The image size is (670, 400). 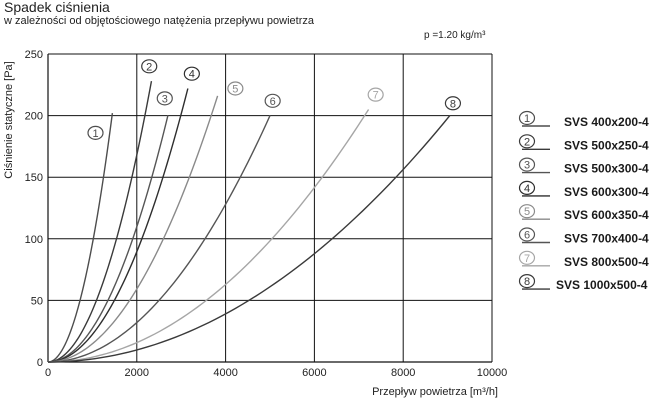 What do you see at coordinates (403, 373) in the screenshot?
I see `x-tick-label: 8000` at bounding box center [403, 373].